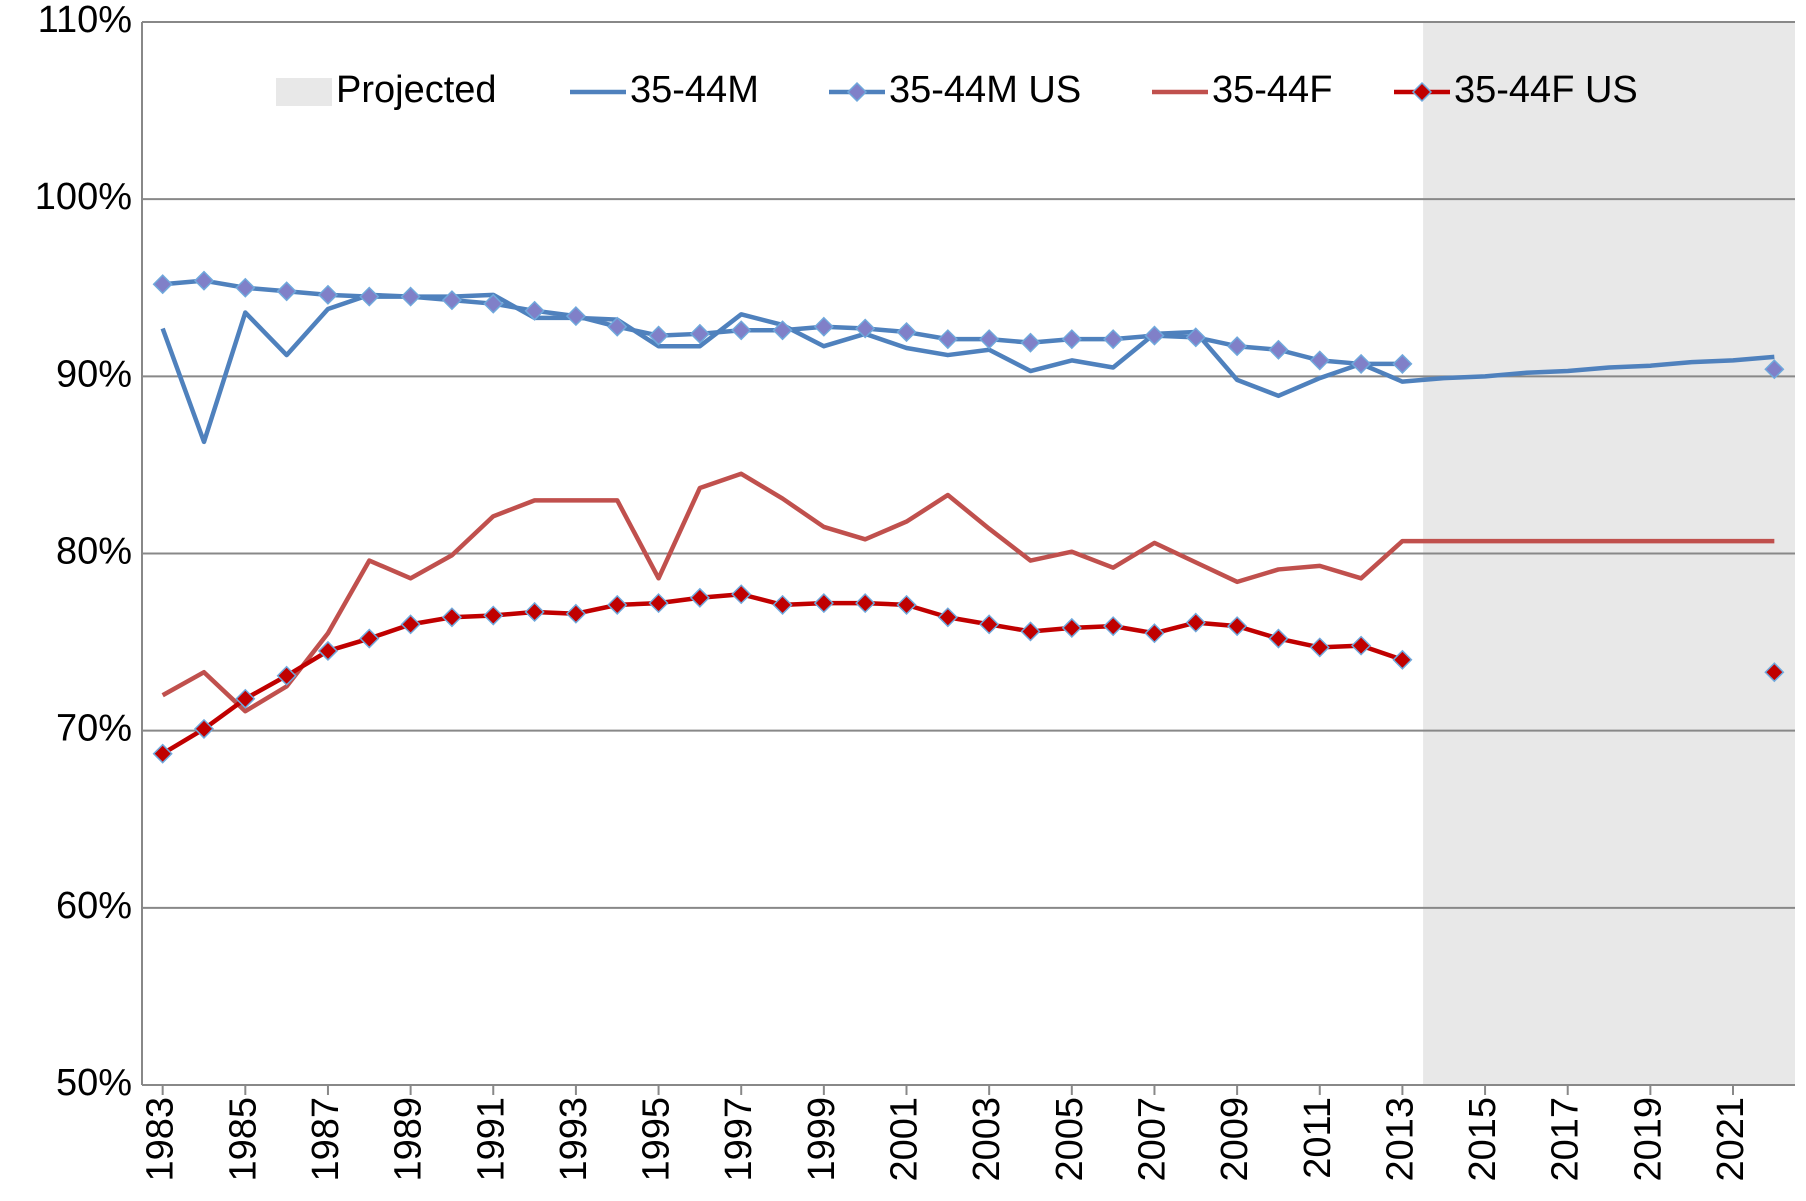 The width and height of the screenshot is (1806, 1201). What do you see at coordinates (94, 1083) in the screenshot?
I see `y-tick-label: 50%` at bounding box center [94, 1083].